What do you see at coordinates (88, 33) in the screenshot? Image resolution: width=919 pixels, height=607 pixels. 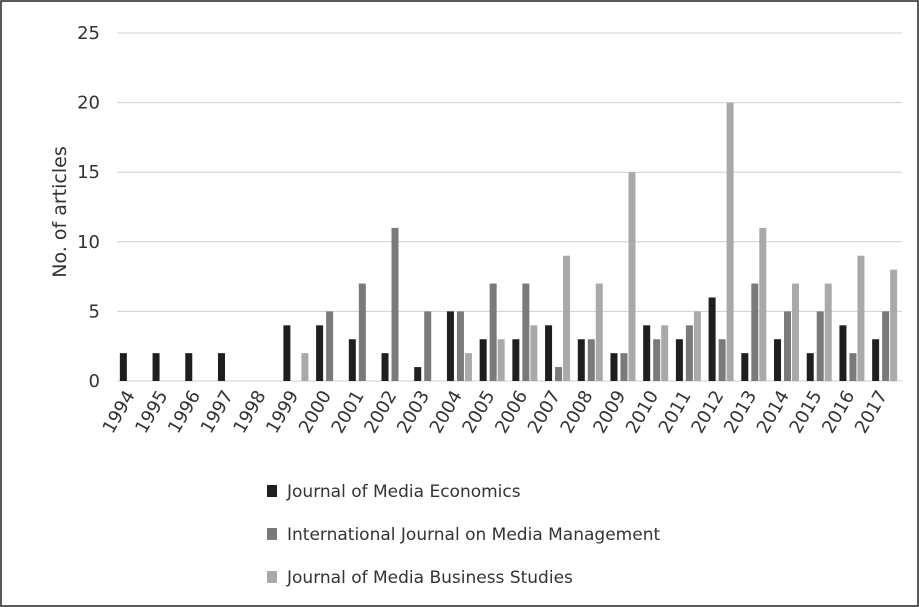 I see `y-tick-label: 25` at bounding box center [88, 33].